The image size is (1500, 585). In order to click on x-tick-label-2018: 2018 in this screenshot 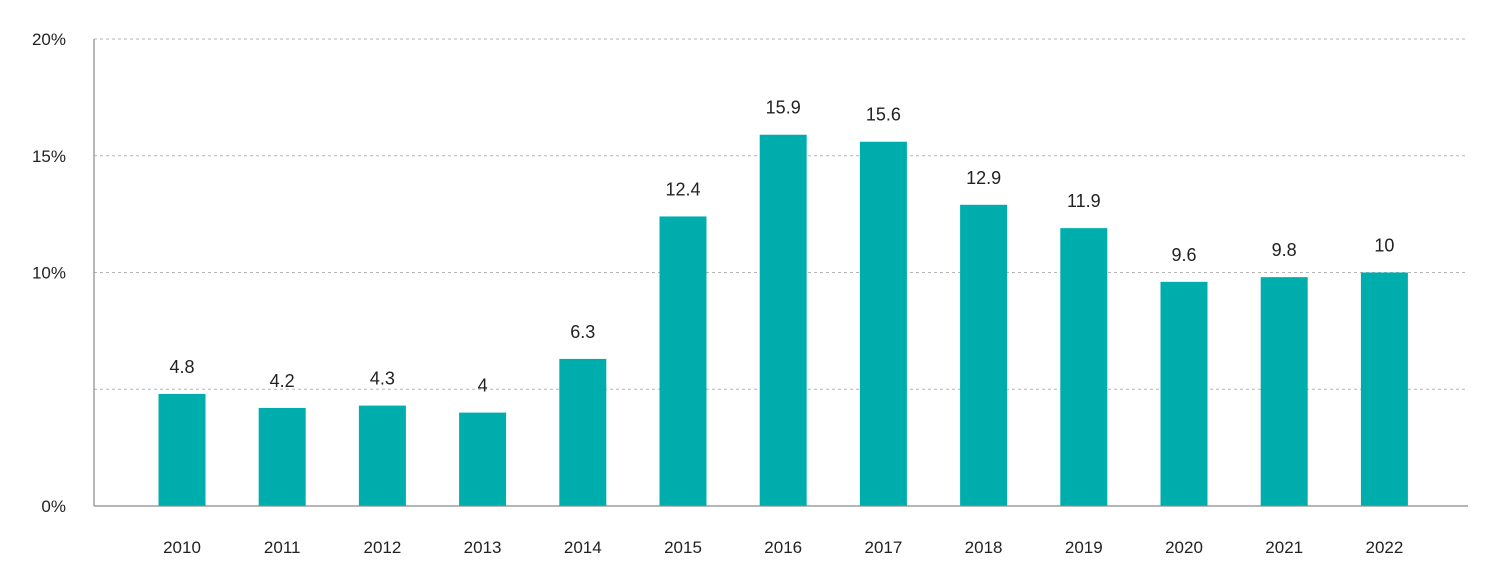, I will do `click(984, 547)`.